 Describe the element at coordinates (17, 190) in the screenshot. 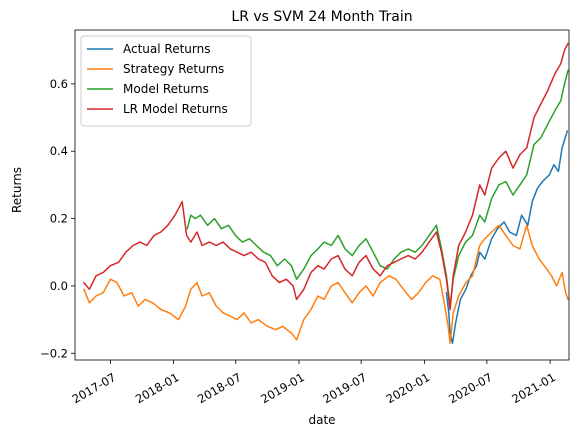

I see `y-axis-label: Returns` at that location.